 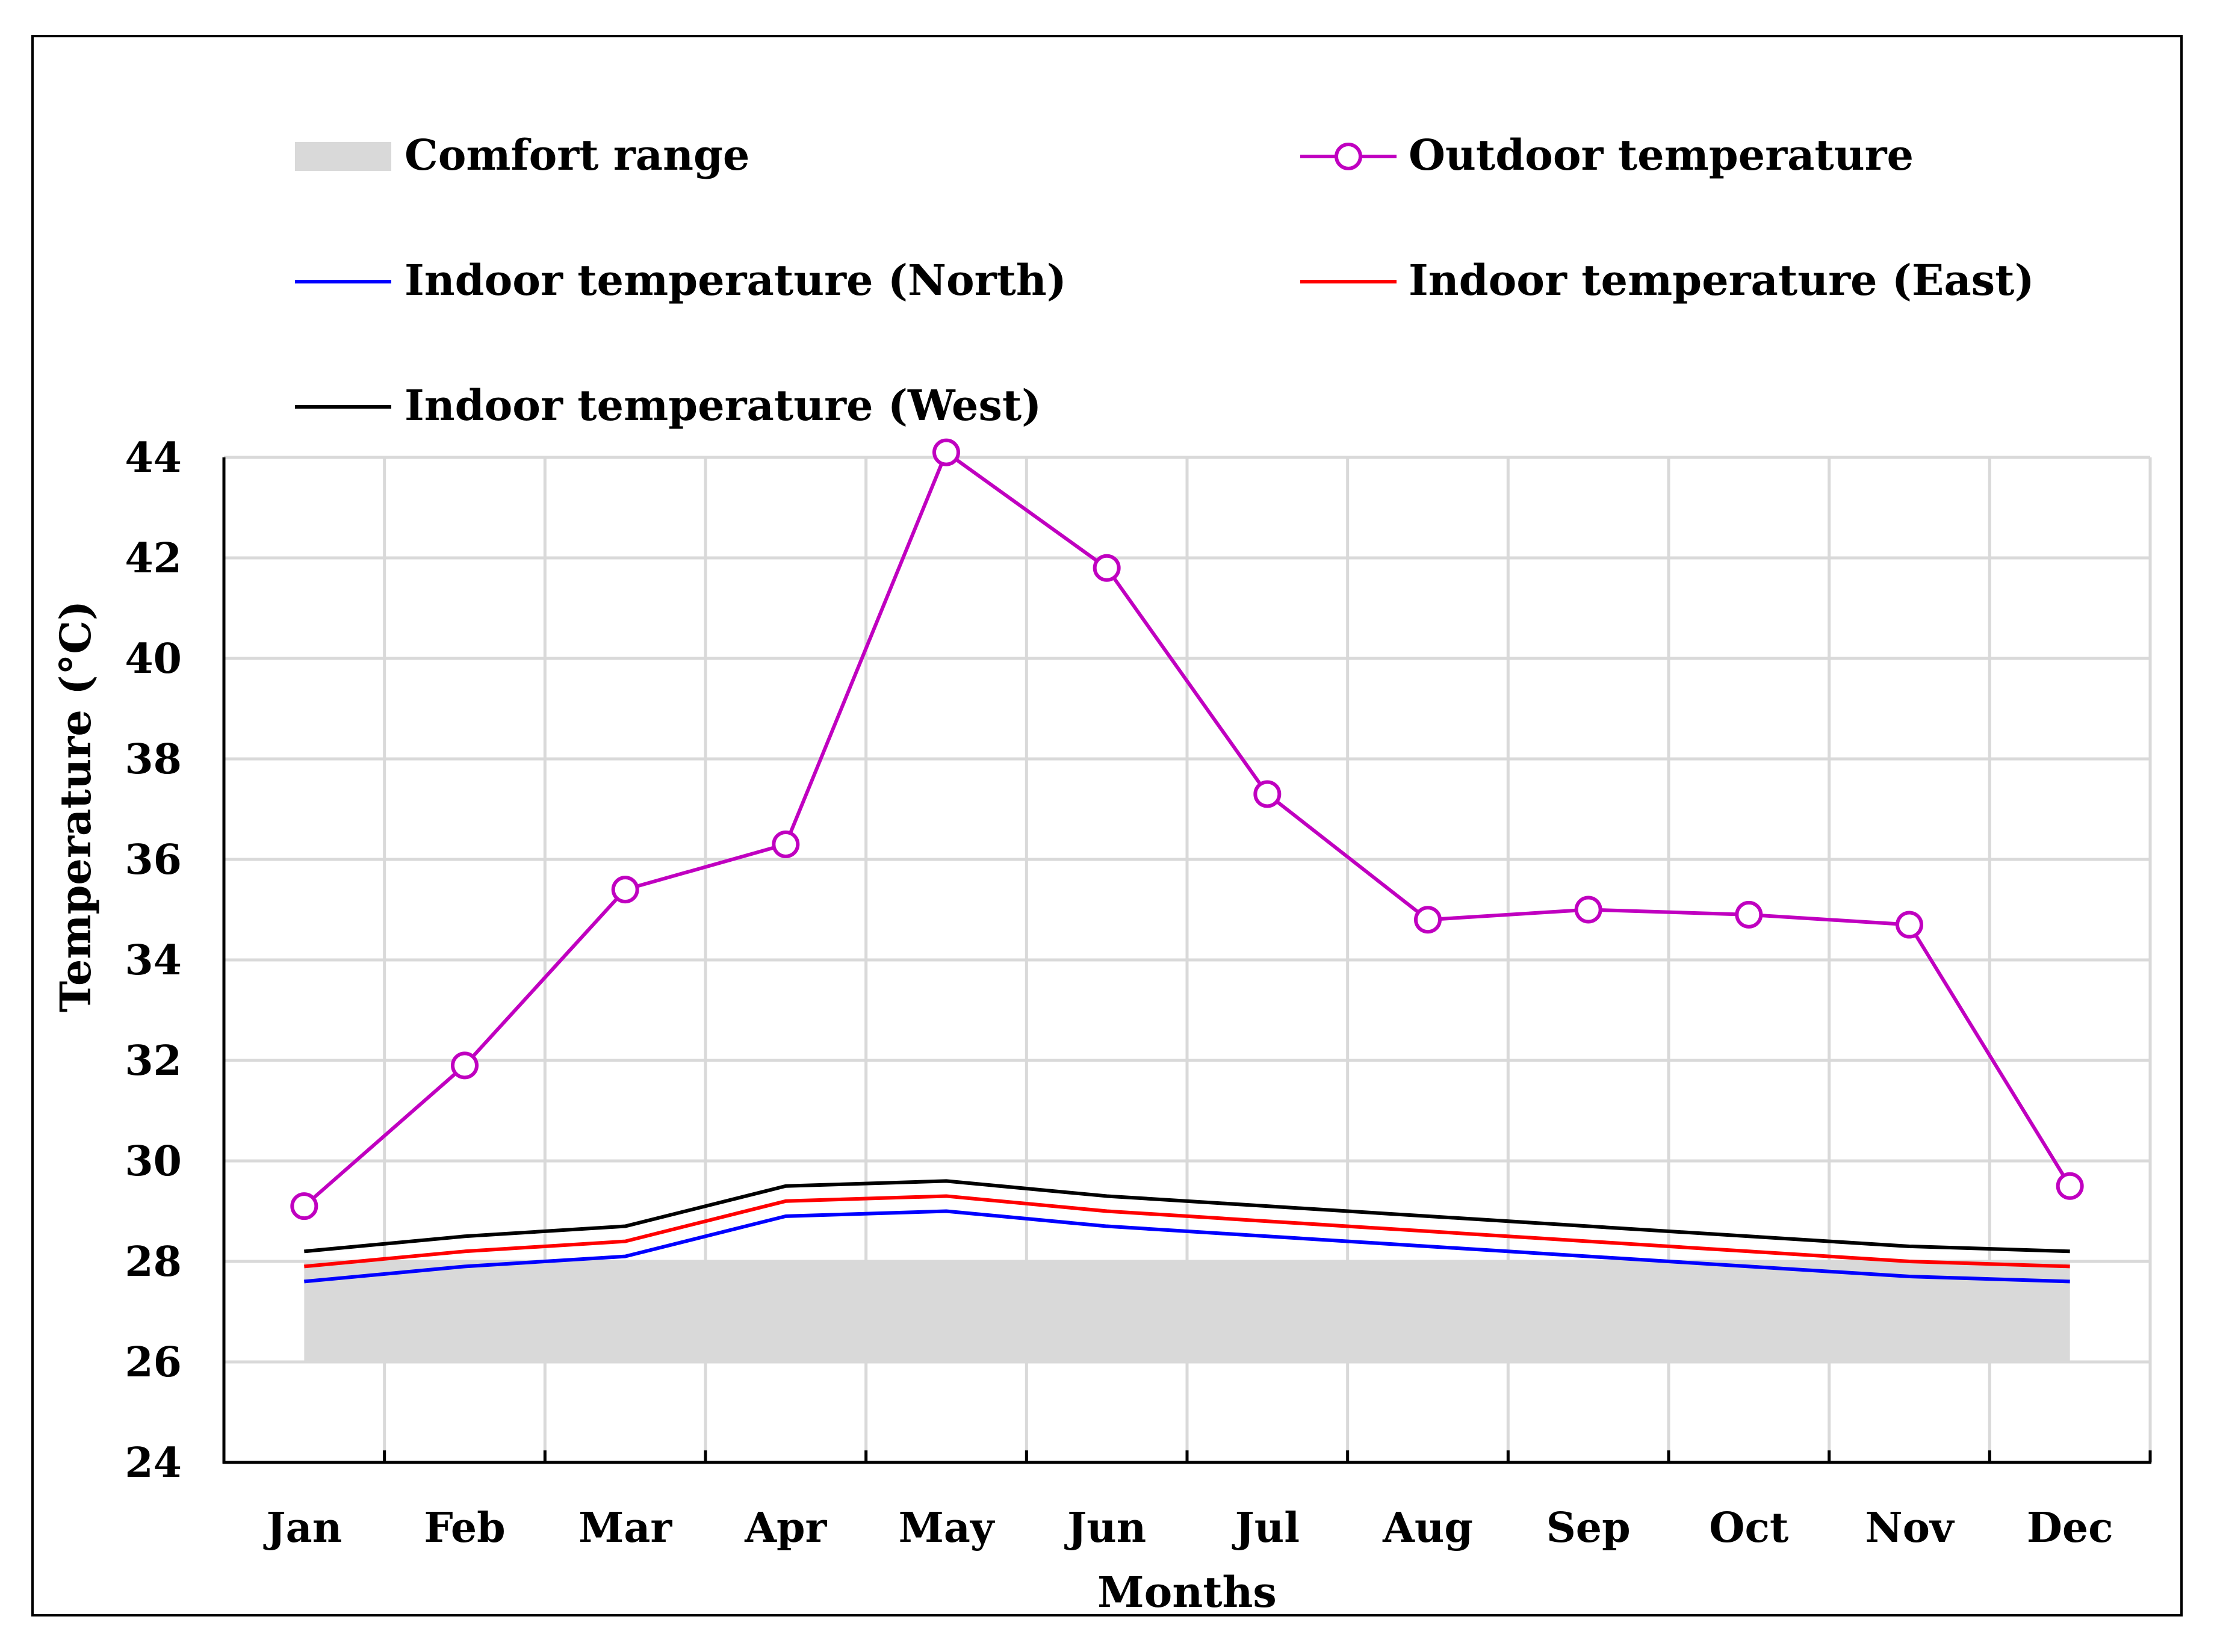 What do you see at coordinates (625, 1528) in the screenshot?
I see `x-tick-label: Mar` at bounding box center [625, 1528].